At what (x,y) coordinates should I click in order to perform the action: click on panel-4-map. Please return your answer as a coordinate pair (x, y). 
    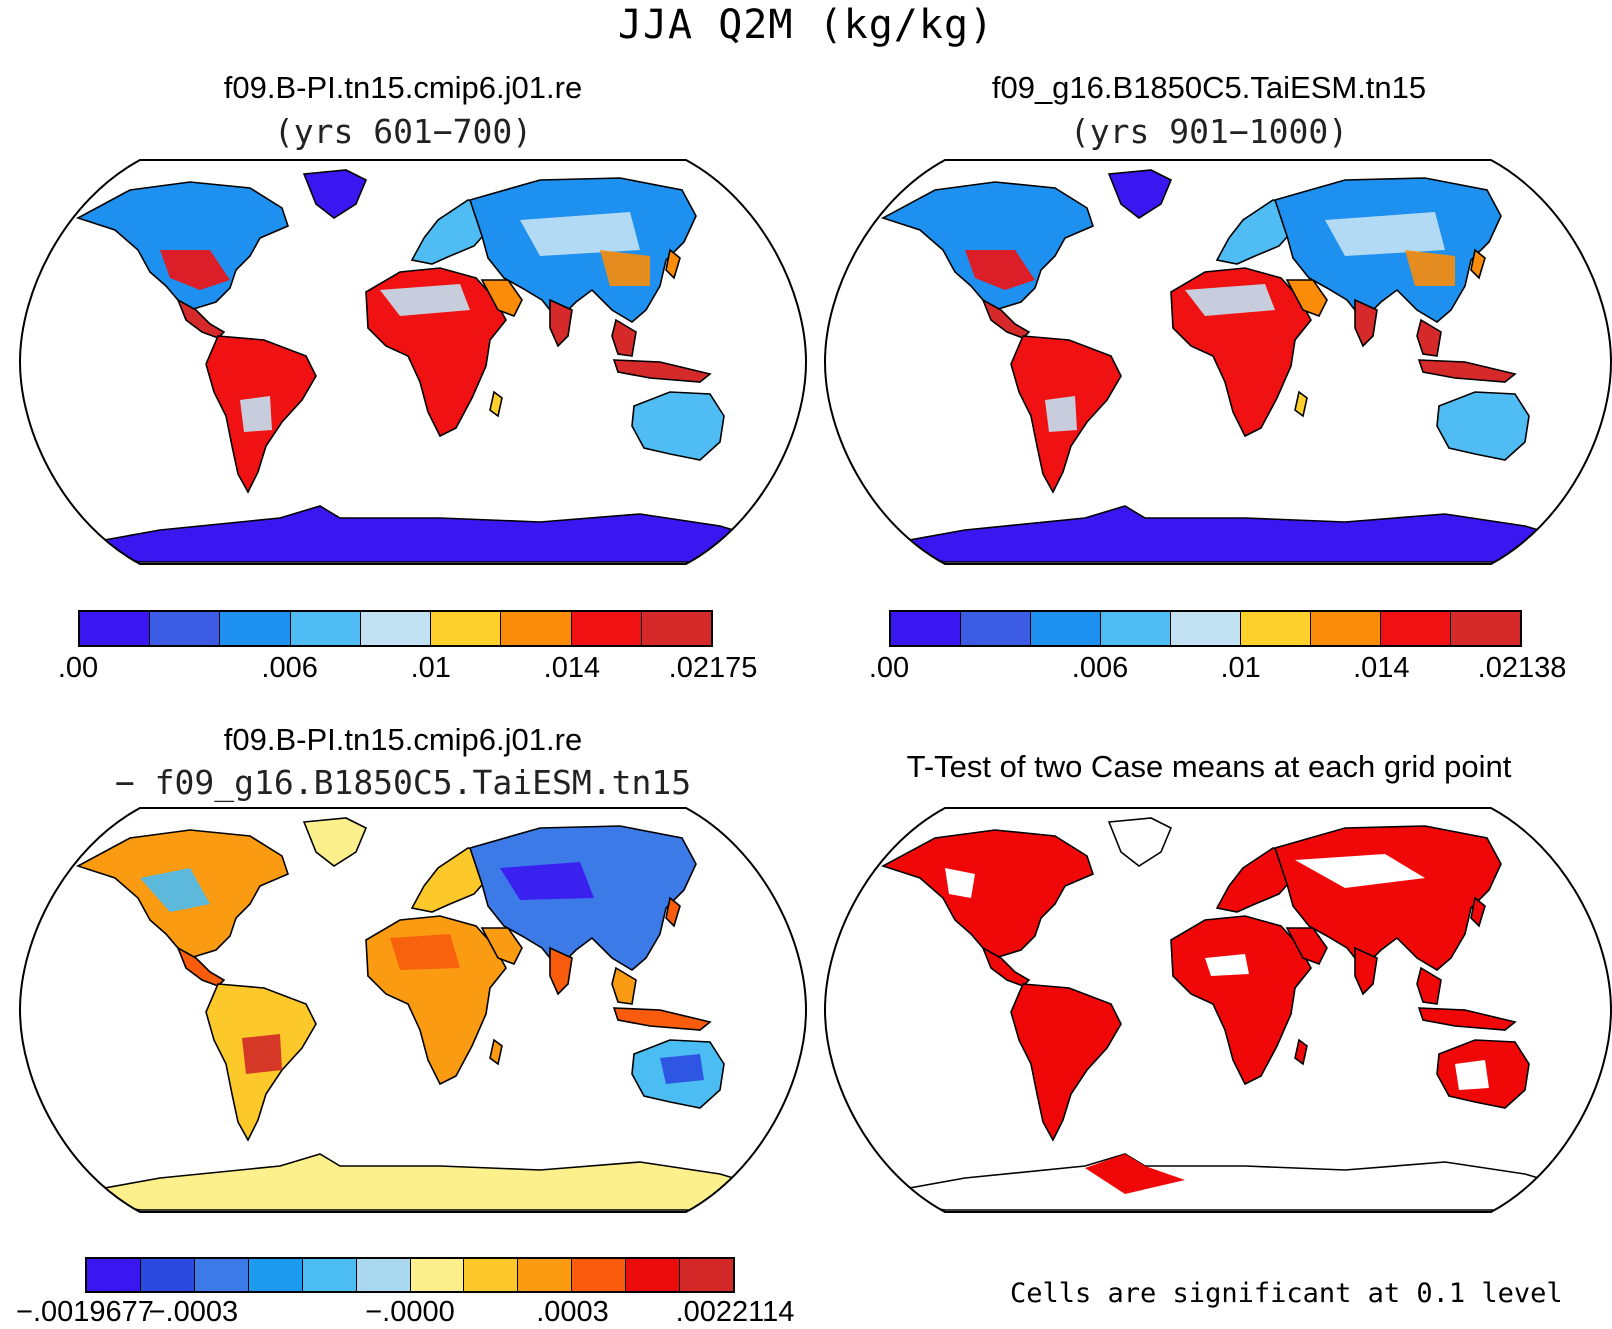
    Looking at the image, I should click on (1217, 1010).